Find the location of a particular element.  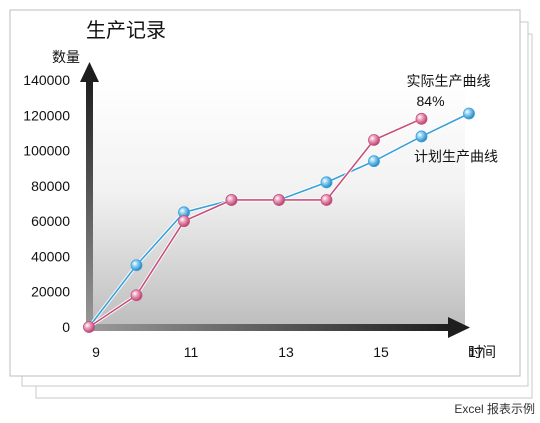

x-tick-label: 17 is located at coordinates (476, 352).